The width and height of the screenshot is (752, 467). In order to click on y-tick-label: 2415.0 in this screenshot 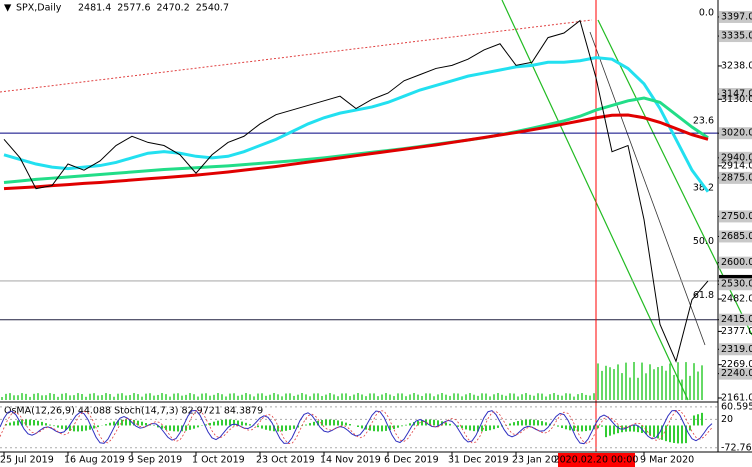, I will do `click(736, 319)`.